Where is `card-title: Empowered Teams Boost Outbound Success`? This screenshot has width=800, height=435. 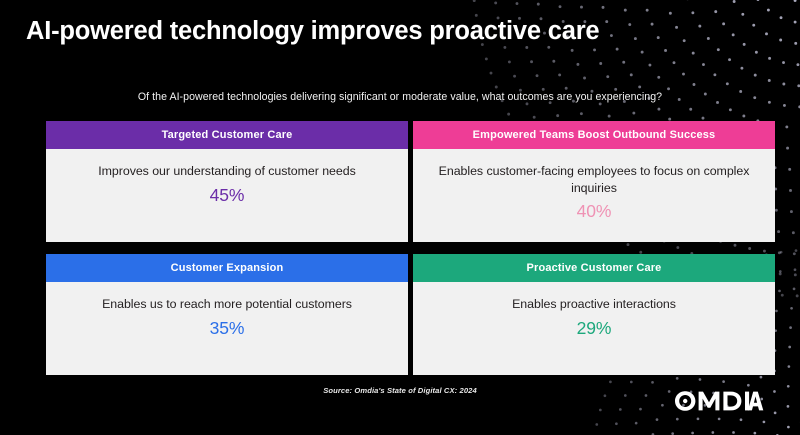 card-title: Empowered Teams Boost Outbound Success is located at coordinates (594, 135).